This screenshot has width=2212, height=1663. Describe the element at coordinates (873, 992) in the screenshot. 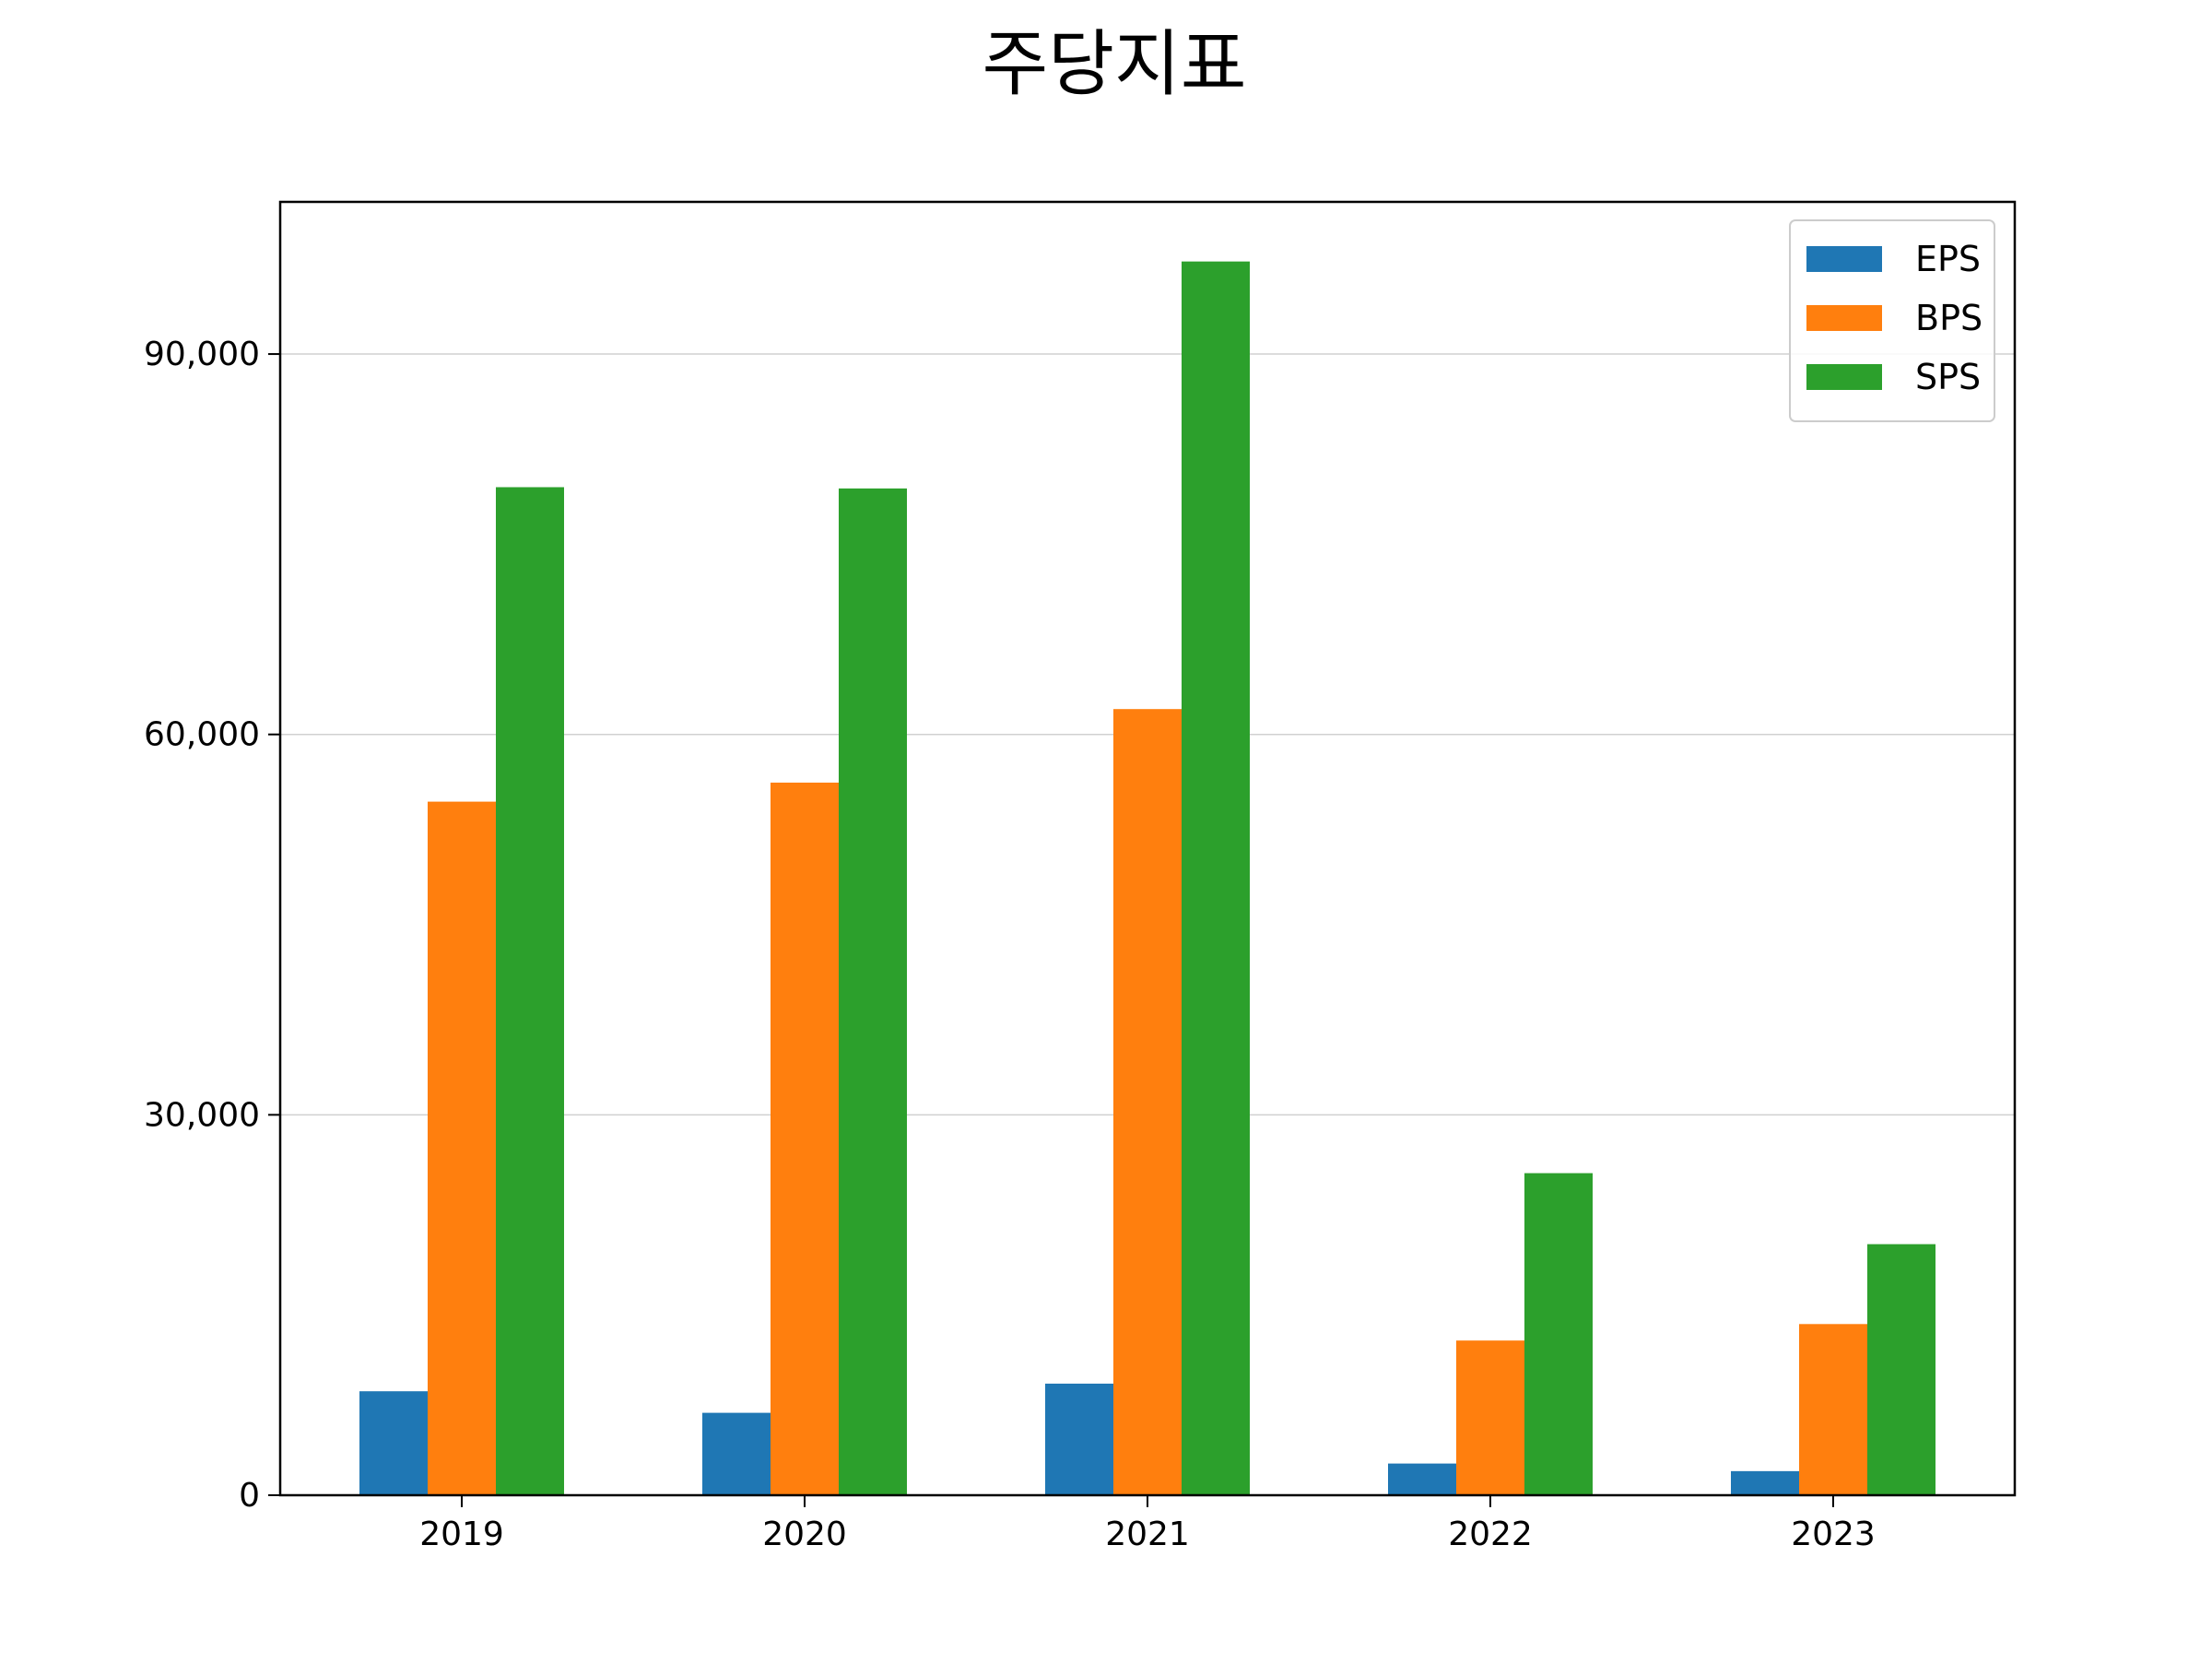

I see `bar-sps-2020` at that location.